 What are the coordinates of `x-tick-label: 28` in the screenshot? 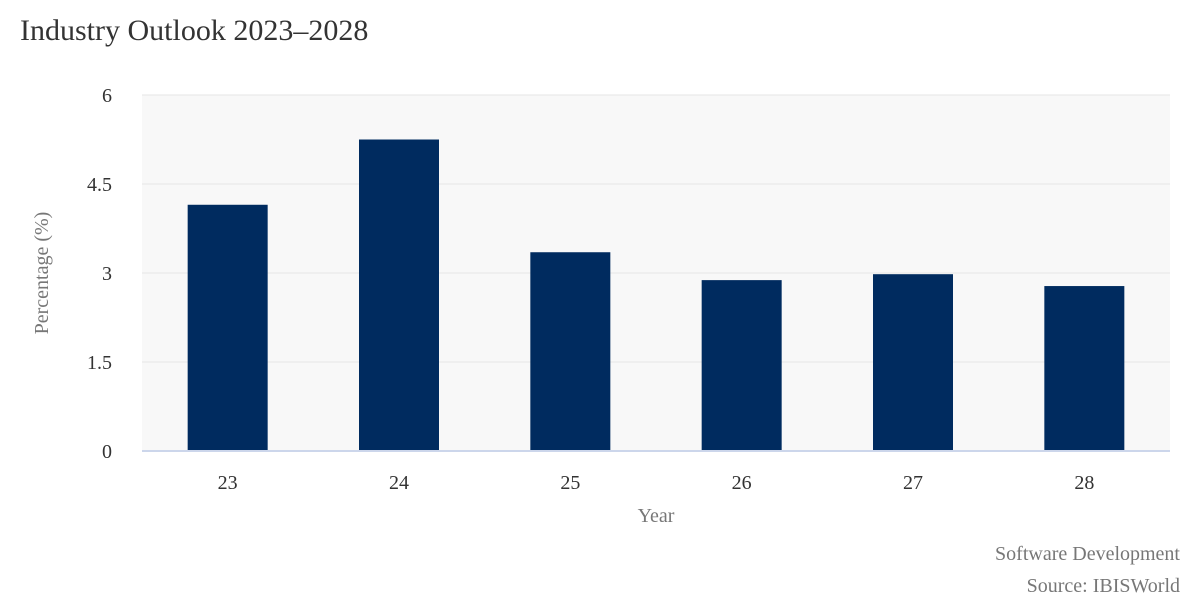 It's located at (1084, 483).